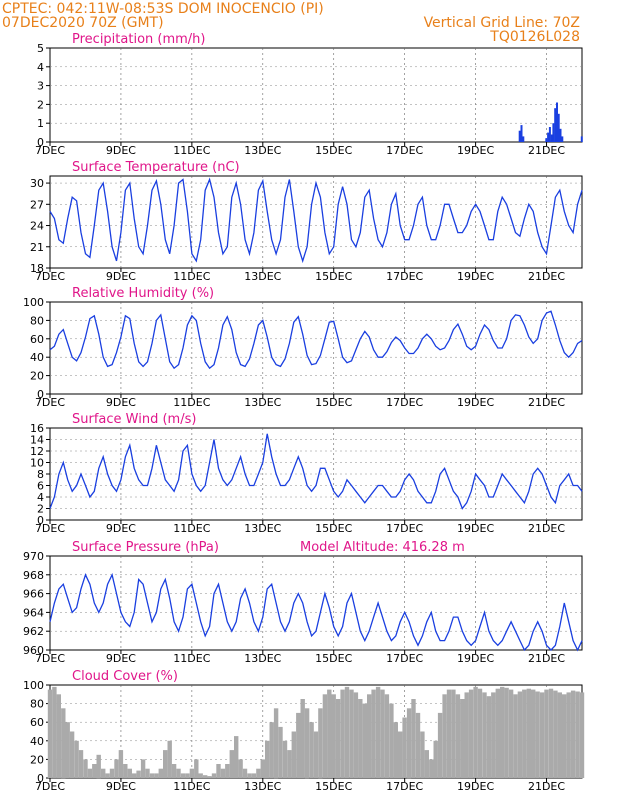 The width and height of the screenshot is (618, 800). What do you see at coordinates (40, 520) in the screenshot?
I see `wind-ytick-label: 0` at bounding box center [40, 520].